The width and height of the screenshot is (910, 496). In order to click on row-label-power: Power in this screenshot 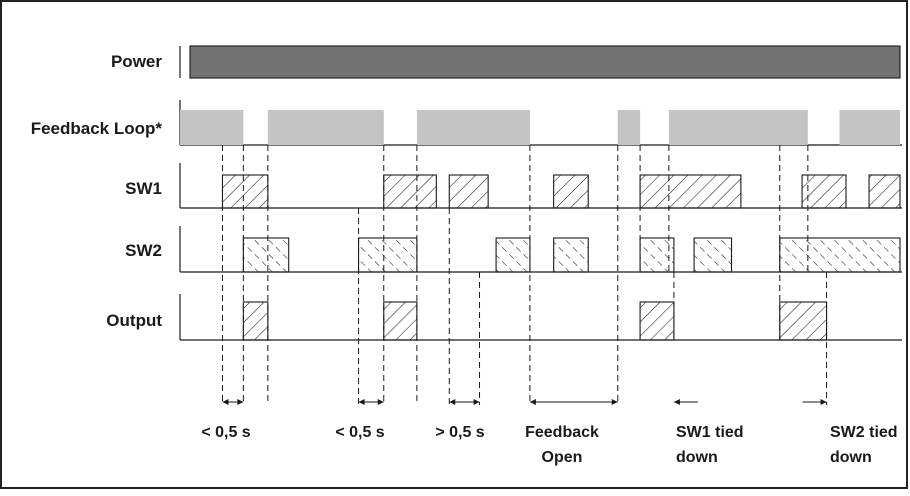, I will do `click(136, 61)`.